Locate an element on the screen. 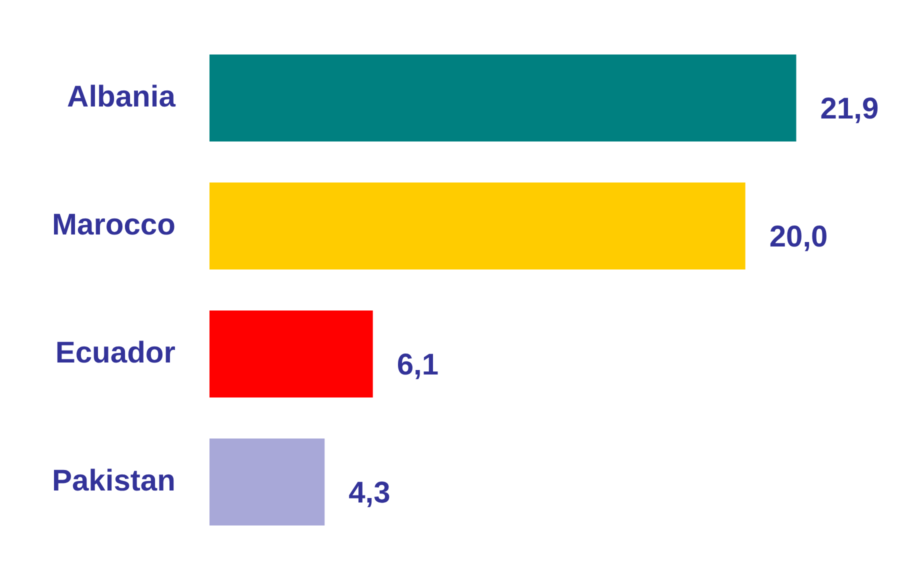 This screenshot has width=904, height=562. data-label: 6,1 is located at coordinates (417, 365).